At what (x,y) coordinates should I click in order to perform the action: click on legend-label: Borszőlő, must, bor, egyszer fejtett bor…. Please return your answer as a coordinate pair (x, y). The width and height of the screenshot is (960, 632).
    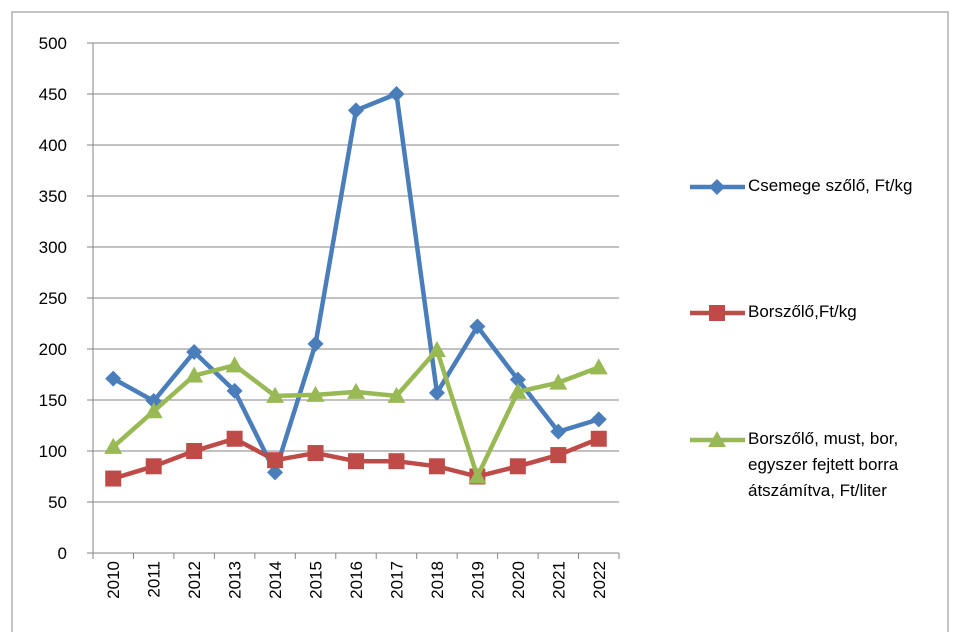
    Looking at the image, I should click on (823, 464).